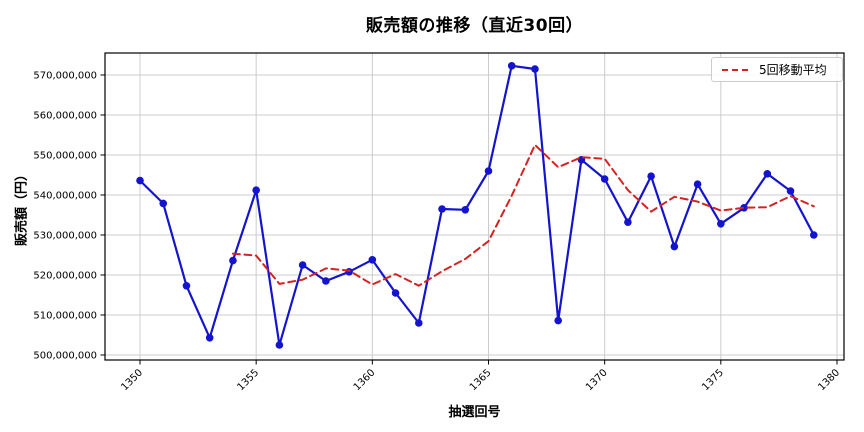 This screenshot has width=864, height=432. Describe the element at coordinates (132, 380) in the screenshot. I see `x-tick-label: 1350` at that location.